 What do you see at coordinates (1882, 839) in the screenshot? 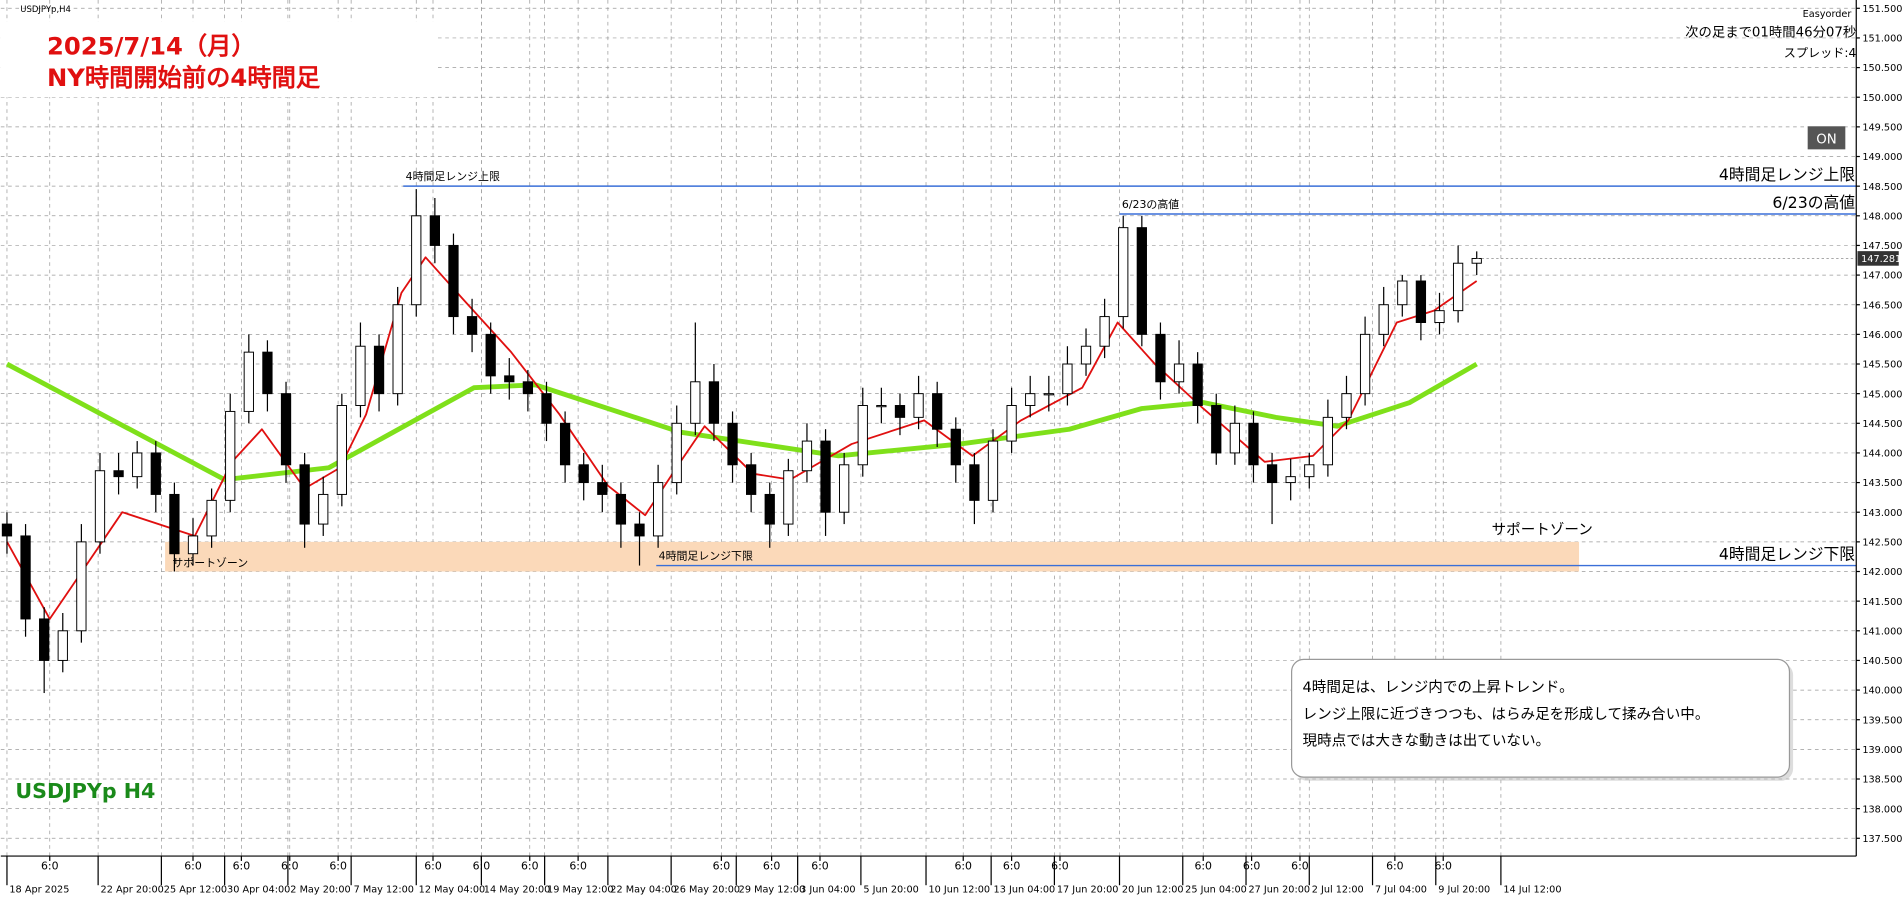
I see `y-tick-label: 137.500` at bounding box center [1882, 839].